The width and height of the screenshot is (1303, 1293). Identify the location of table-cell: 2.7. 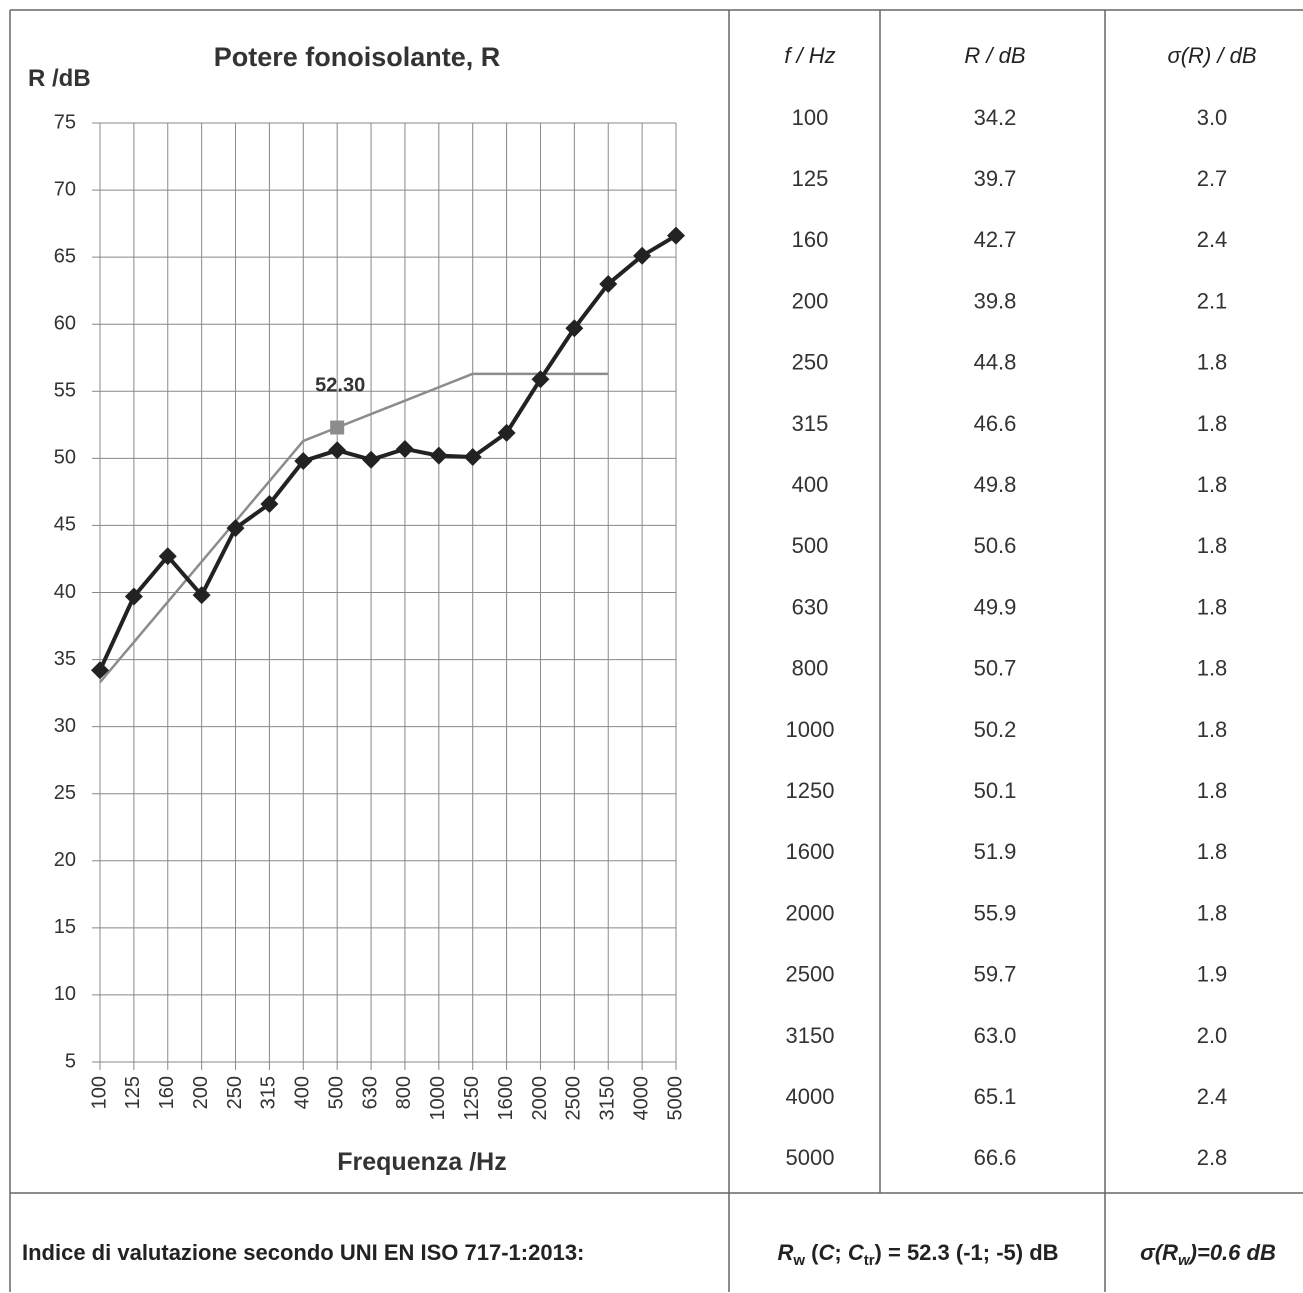
(1212, 178).